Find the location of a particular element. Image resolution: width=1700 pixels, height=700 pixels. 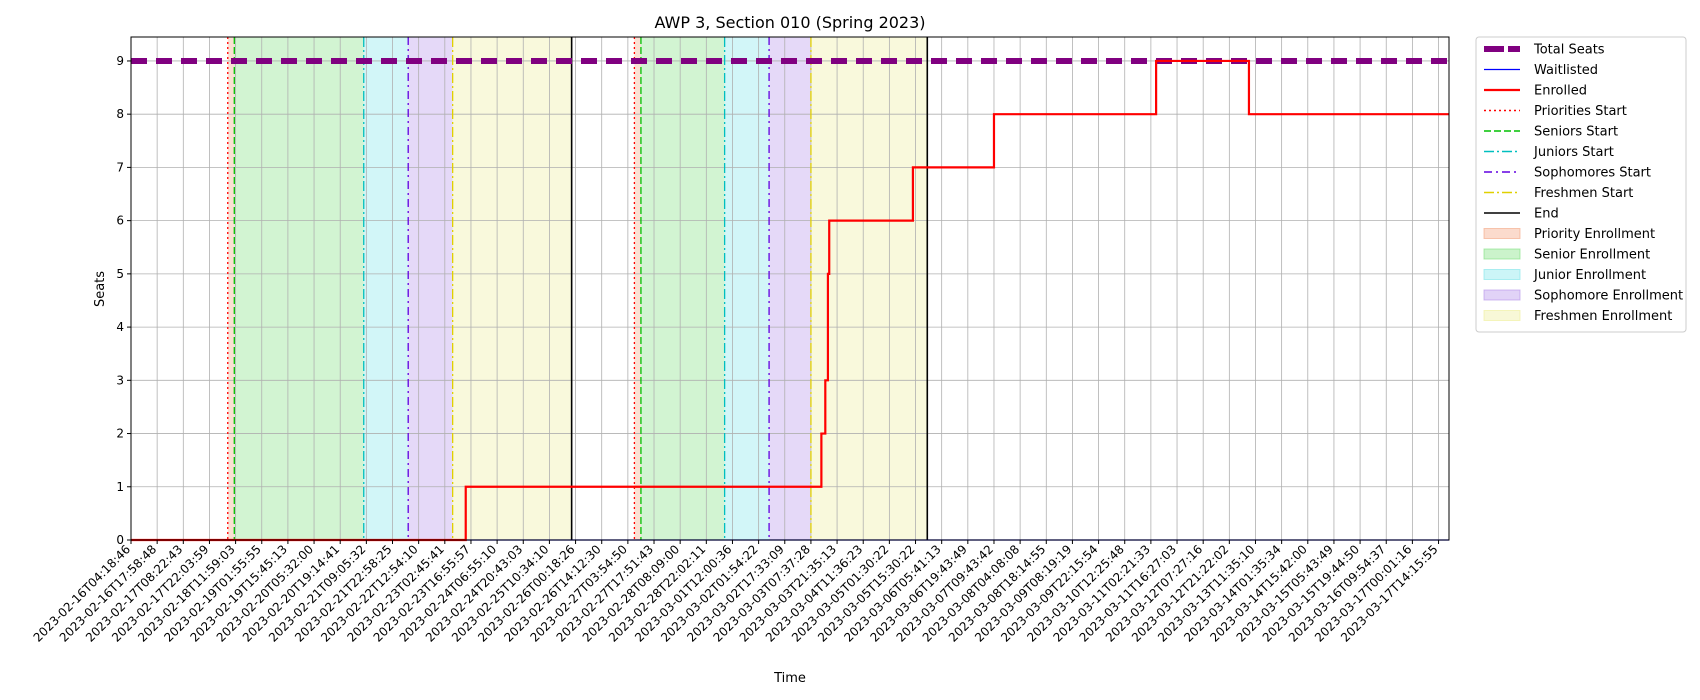

y-tick-label: 0 is located at coordinates (120, 540).